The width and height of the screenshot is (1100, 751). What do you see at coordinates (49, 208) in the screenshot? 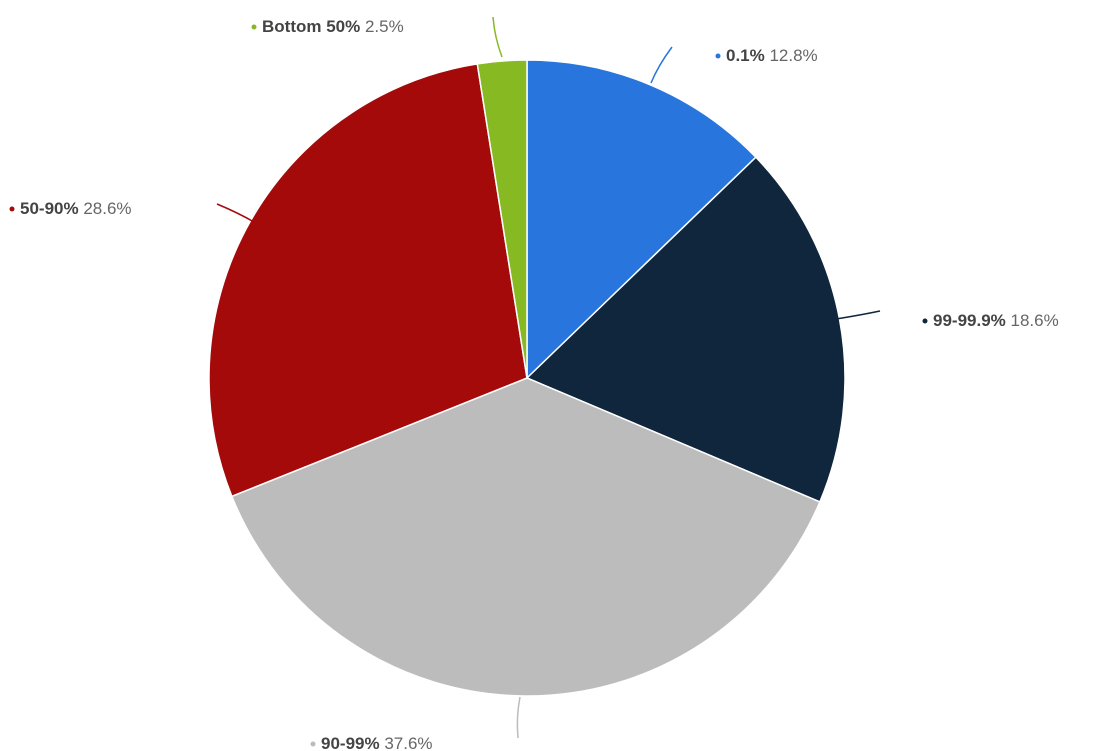
I see `slice-label-name: 50-90%` at bounding box center [49, 208].